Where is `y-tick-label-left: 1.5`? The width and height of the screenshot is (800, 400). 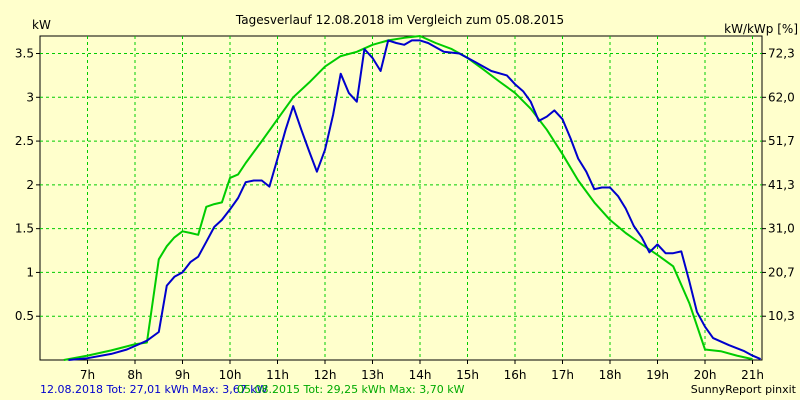
y-tick-label-left: 1.5 is located at coordinates (24, 229).